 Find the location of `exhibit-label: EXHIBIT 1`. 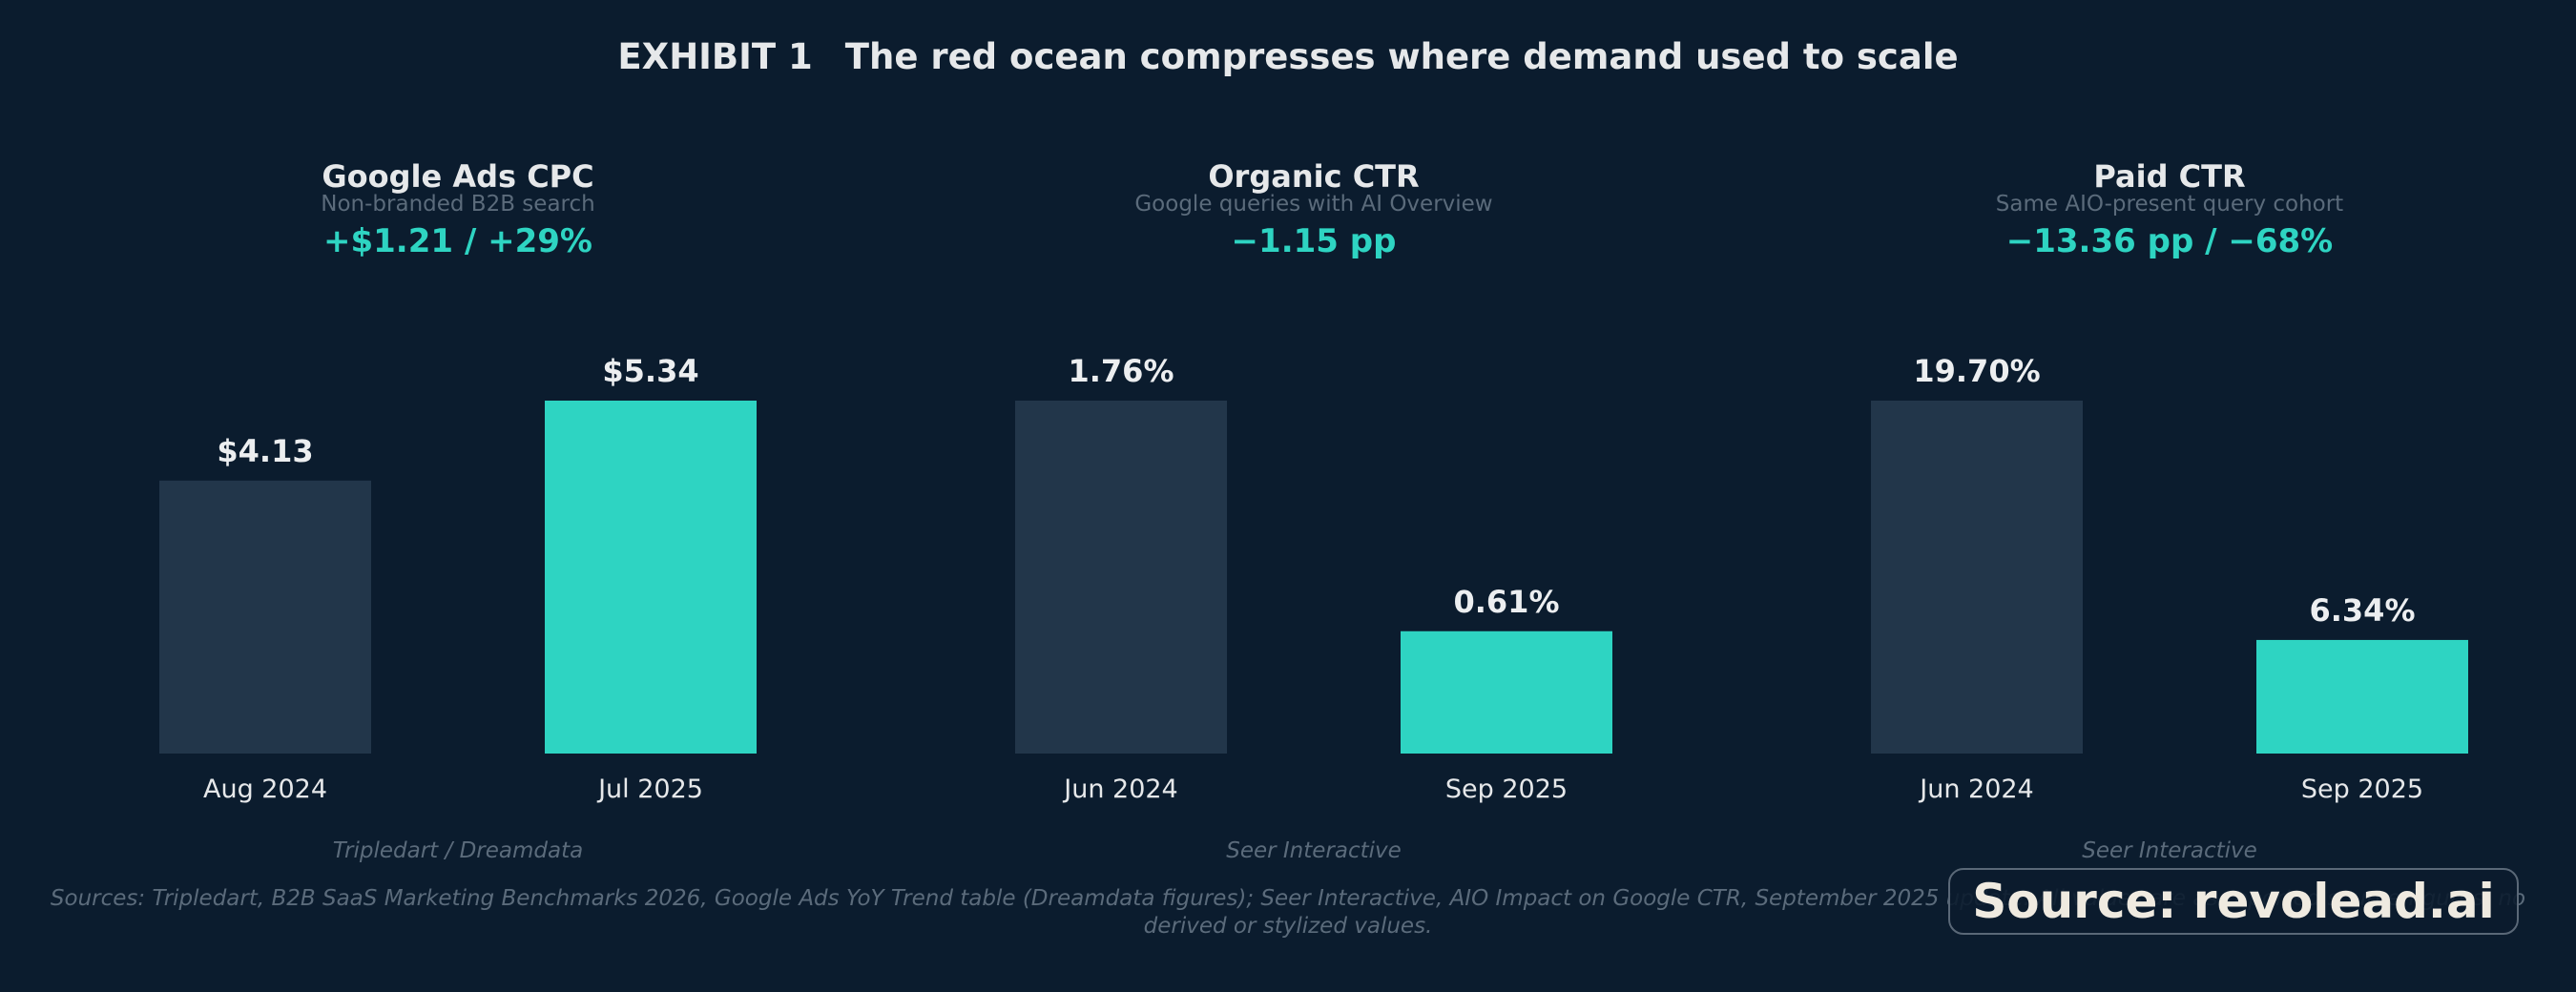

exhibit-label: EXHIBIT 1 is located at coordinates (714, 57).